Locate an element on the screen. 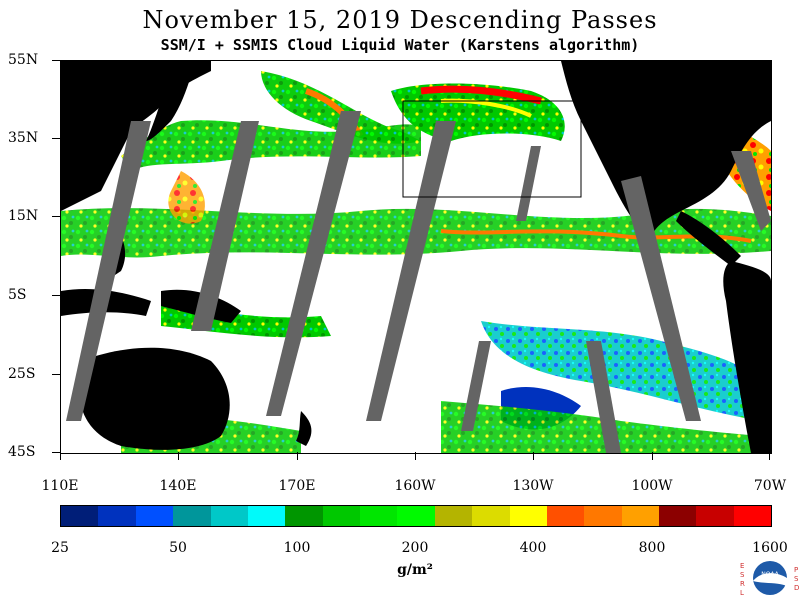 The width and height of the screenshot is (800, 600). lon-label: 110E is located at coordinates (60, 486).